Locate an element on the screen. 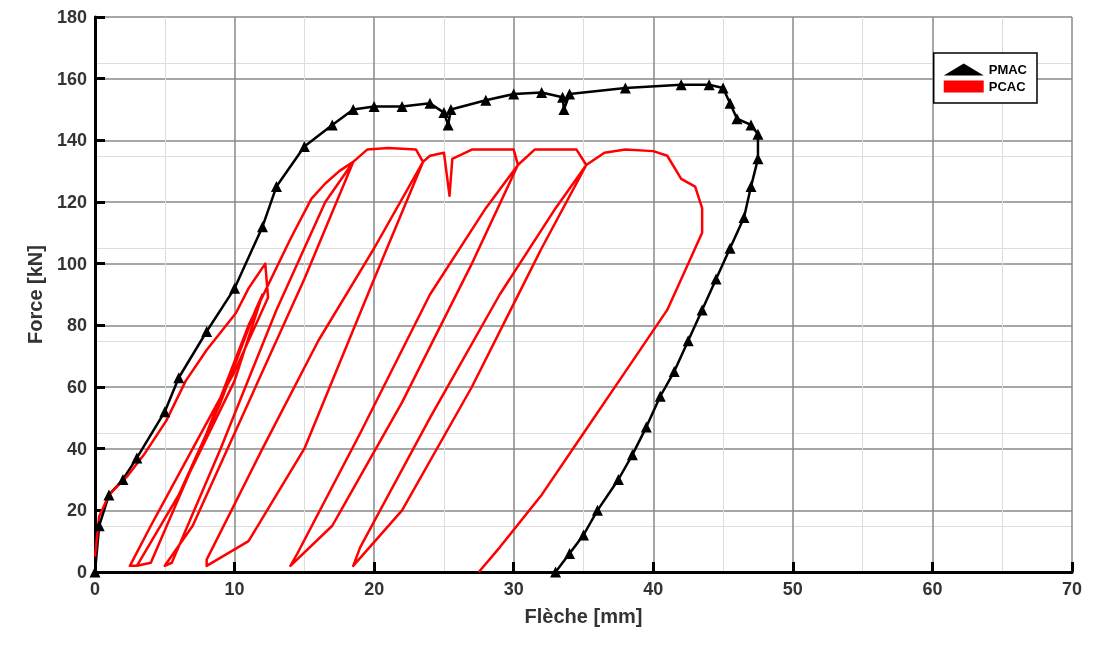  x-tick-label: 70 is located at coordinates (1072, 589).